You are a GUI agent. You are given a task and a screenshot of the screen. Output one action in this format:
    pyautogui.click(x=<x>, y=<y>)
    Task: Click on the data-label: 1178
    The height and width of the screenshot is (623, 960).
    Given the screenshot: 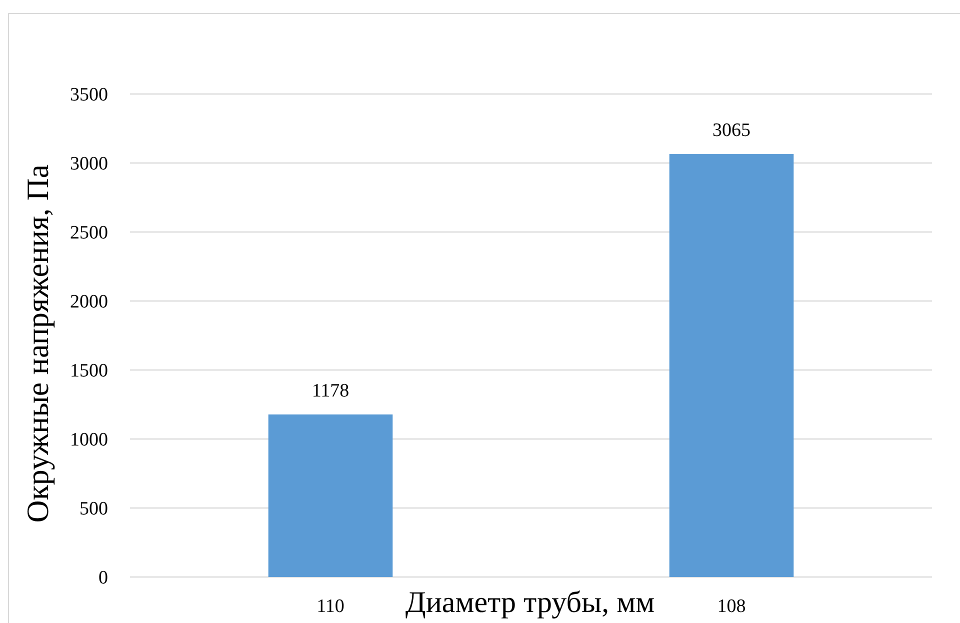 What is the action you would take?
    pyautogui.click(x=331, y=391)
    